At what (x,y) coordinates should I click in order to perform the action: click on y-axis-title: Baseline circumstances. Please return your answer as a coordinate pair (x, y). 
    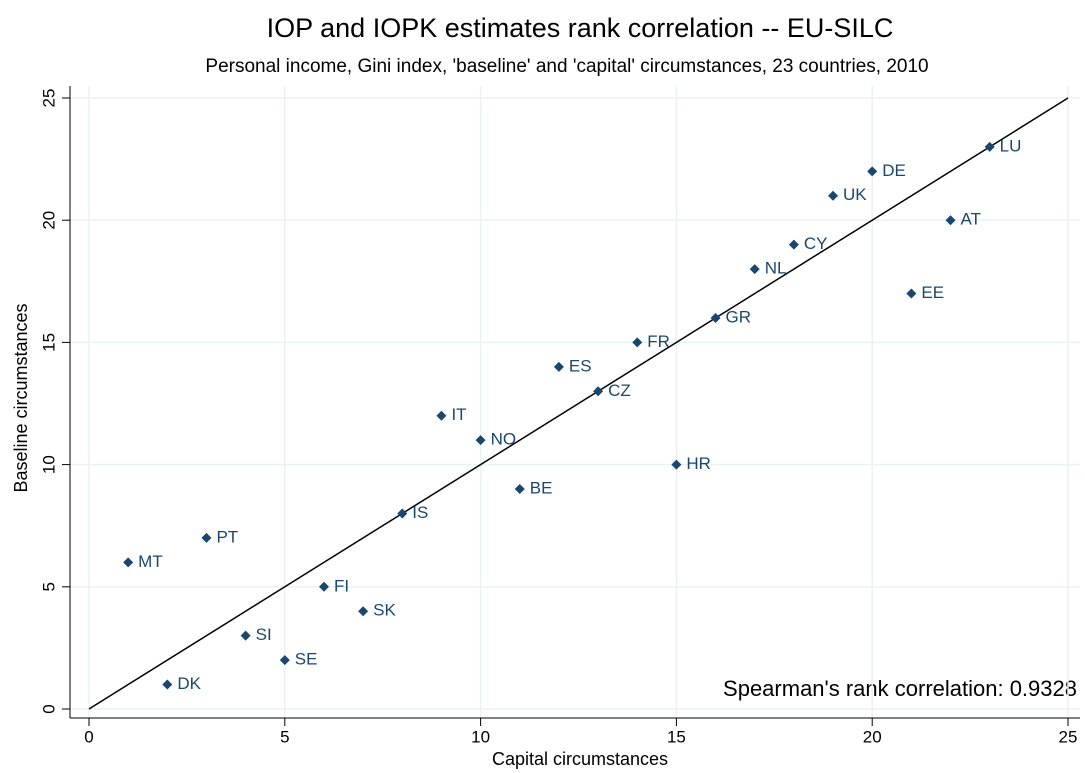
    Looking at the image, I should click on (21, 397).